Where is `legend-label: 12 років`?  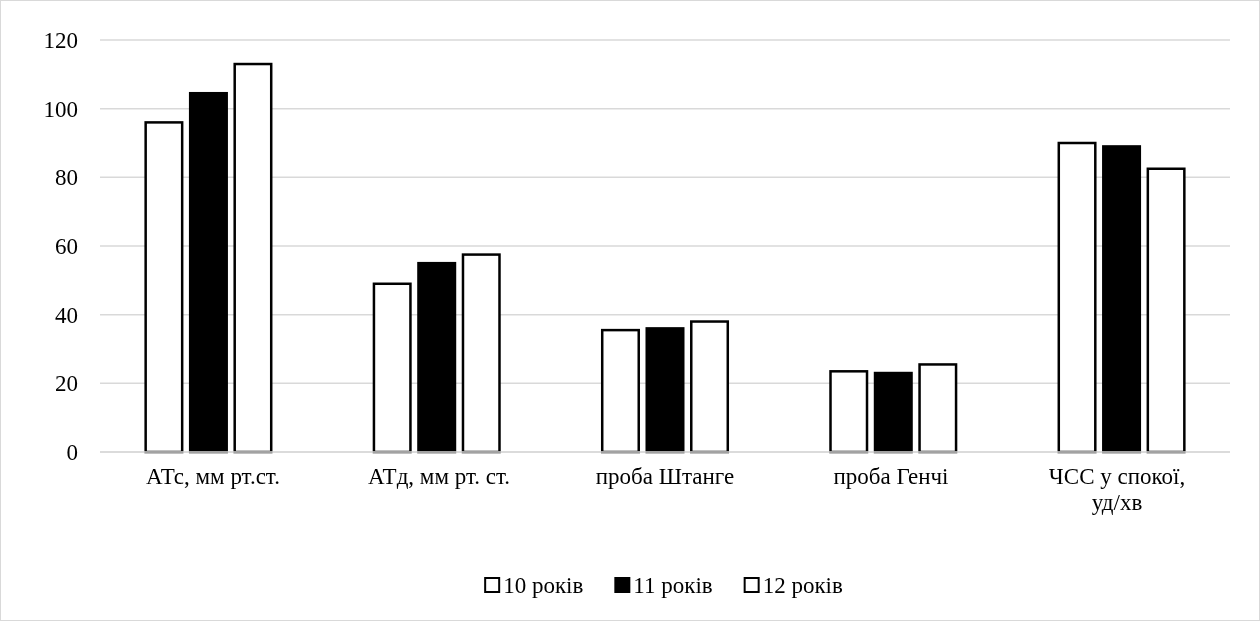 legend-label: 12 років is located at coordinates (802, 586).